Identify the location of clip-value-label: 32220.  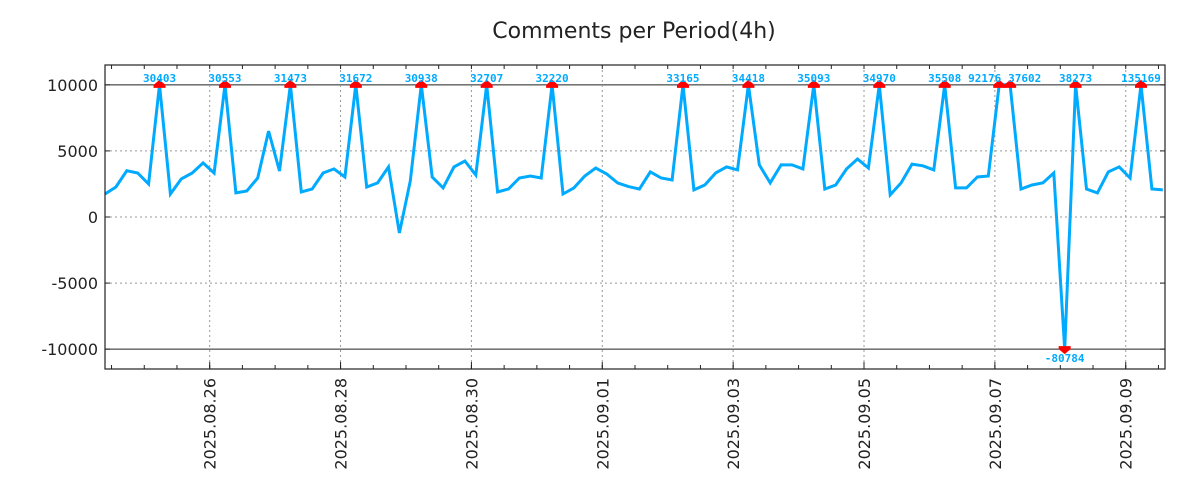
(552, 78).